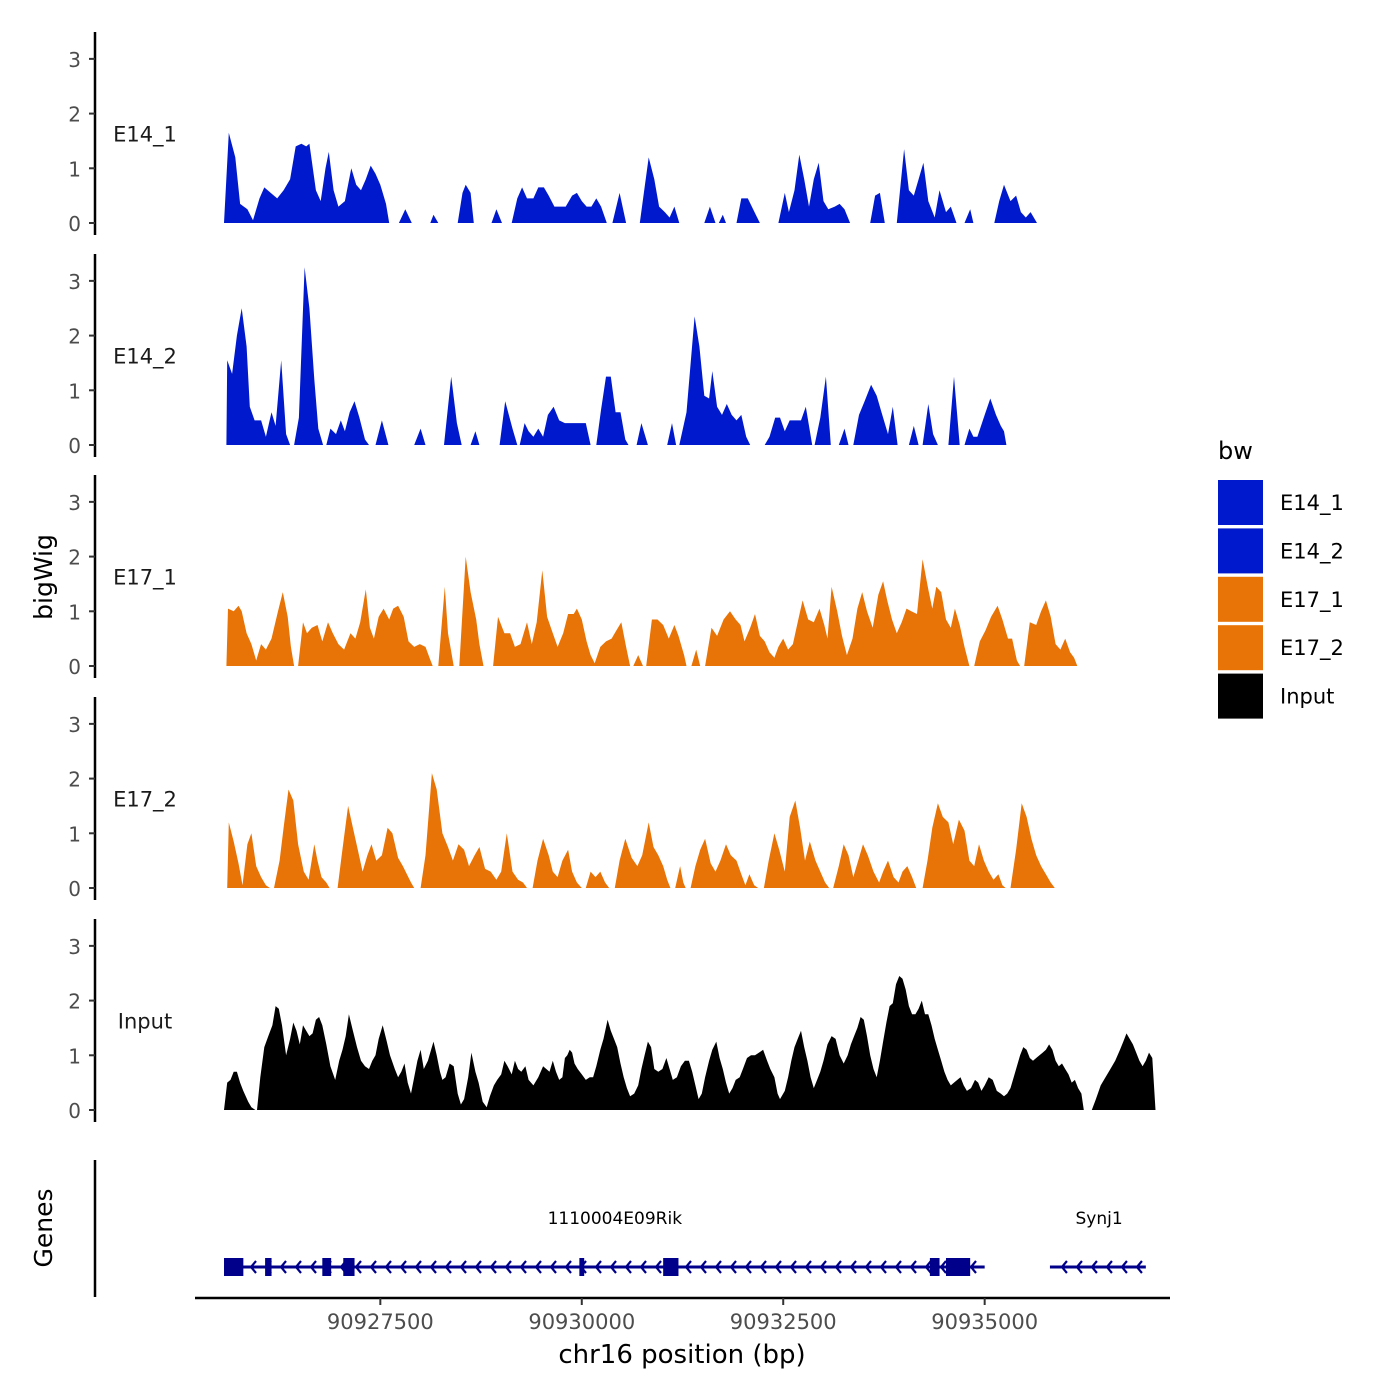 Image resolution: width=1400 pixels, height=1400 pixels. I want to click on genes-panel: Genes 1110004E09Rik Synj1, so click(587, 1228).